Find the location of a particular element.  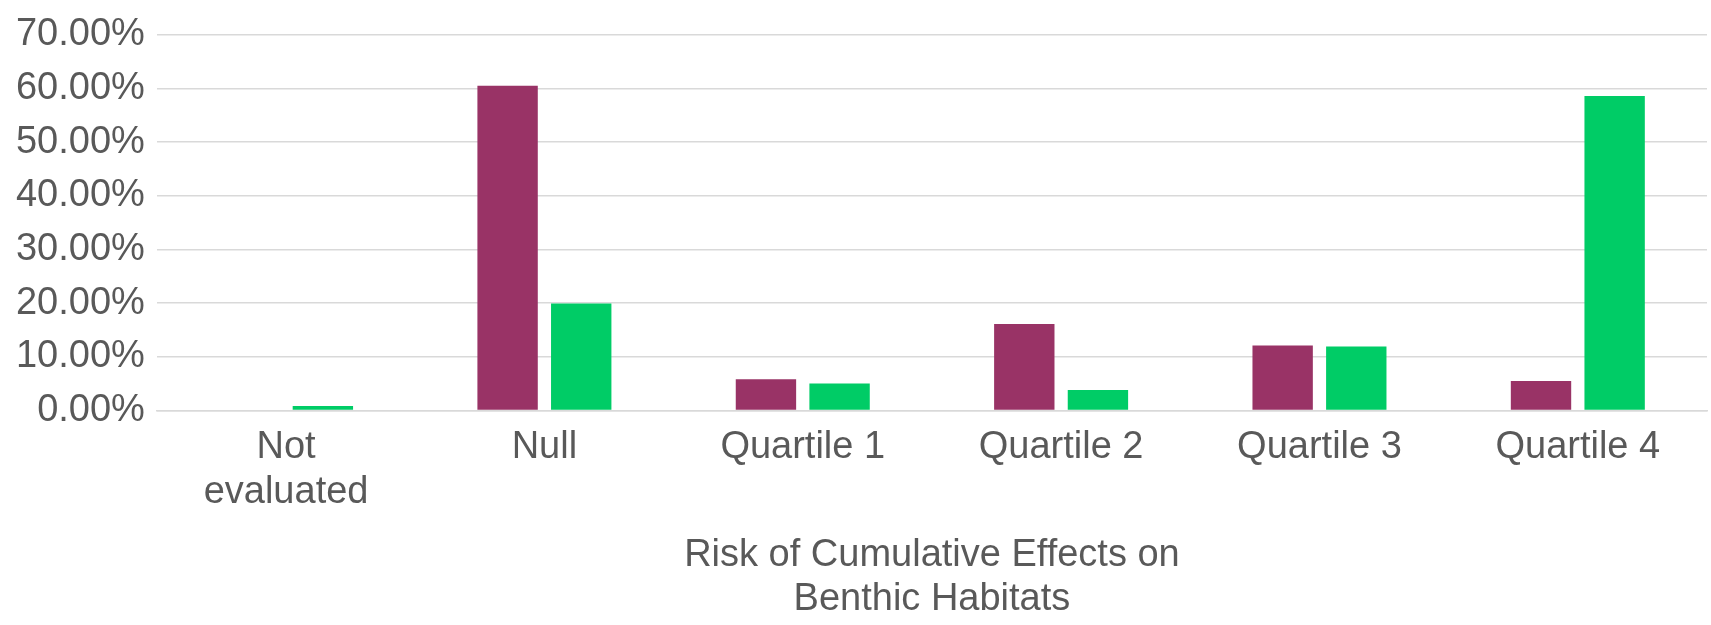

y-tick-label: 60.00% is located at coordinates (80, 85).